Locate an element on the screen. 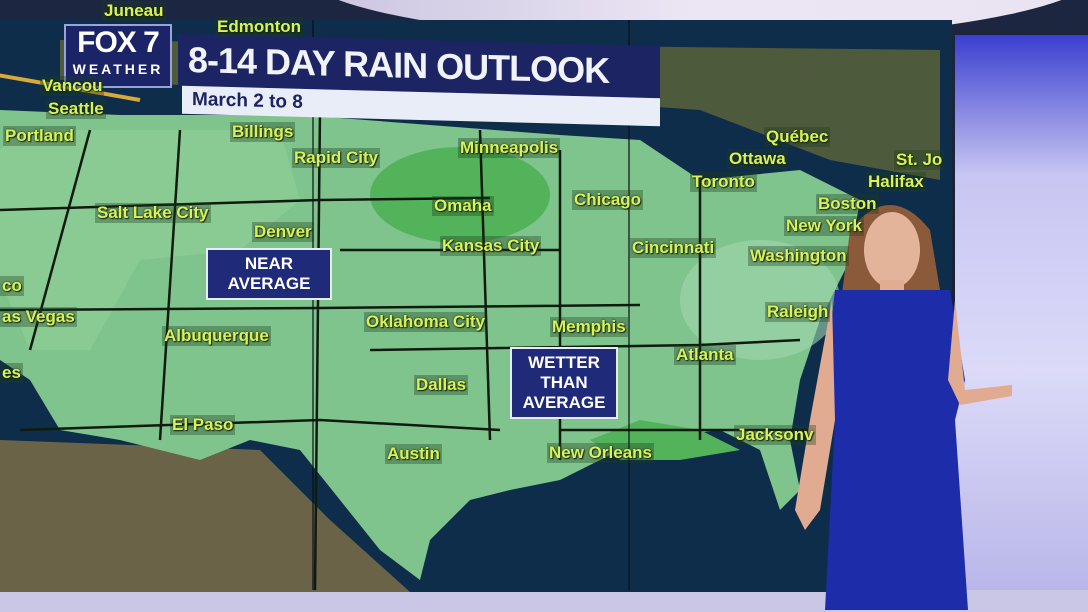 Image resolution: width=1088 pixels, height=612 pixels. city-label: Boston is located at coordinates (847, 204).